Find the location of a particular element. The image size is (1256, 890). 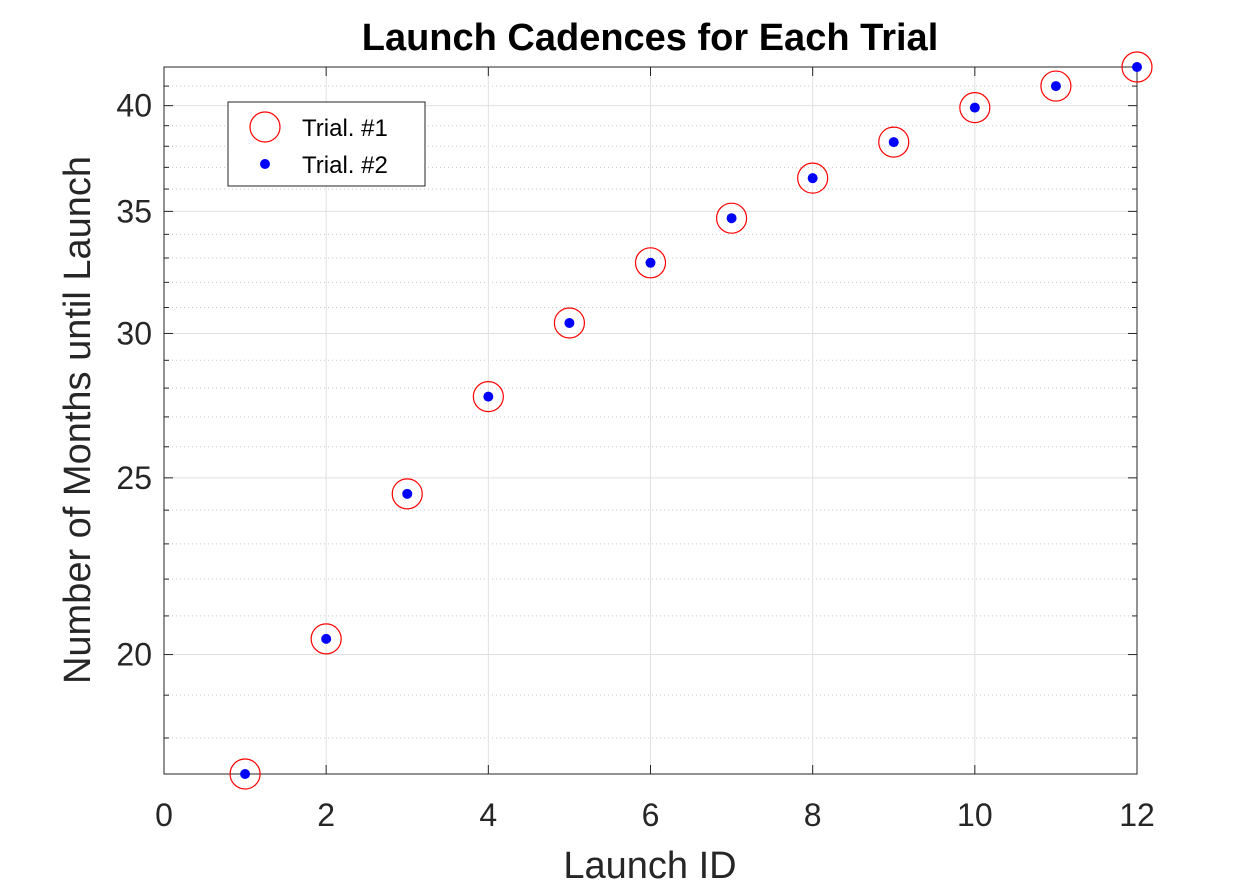

x-tick-label: 6 is located at coordinates (651, 815).